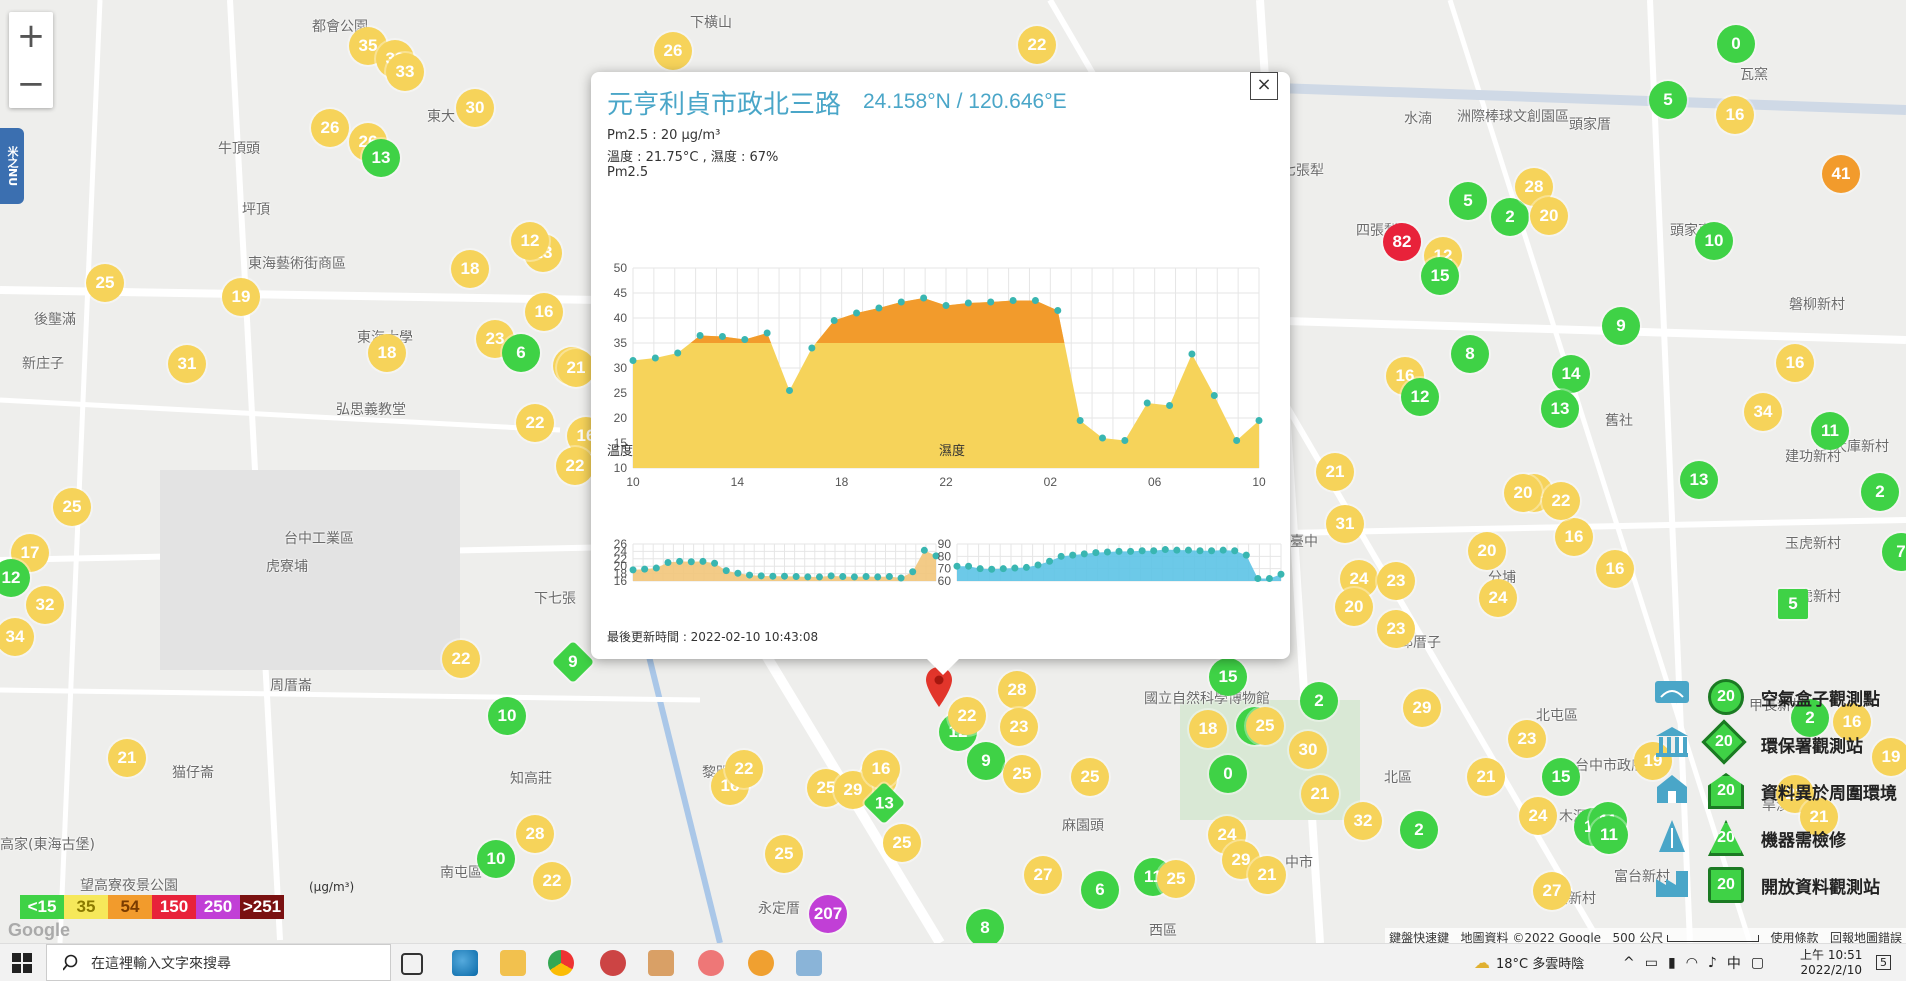  I want to click on edge-icon, so click(465, 963).